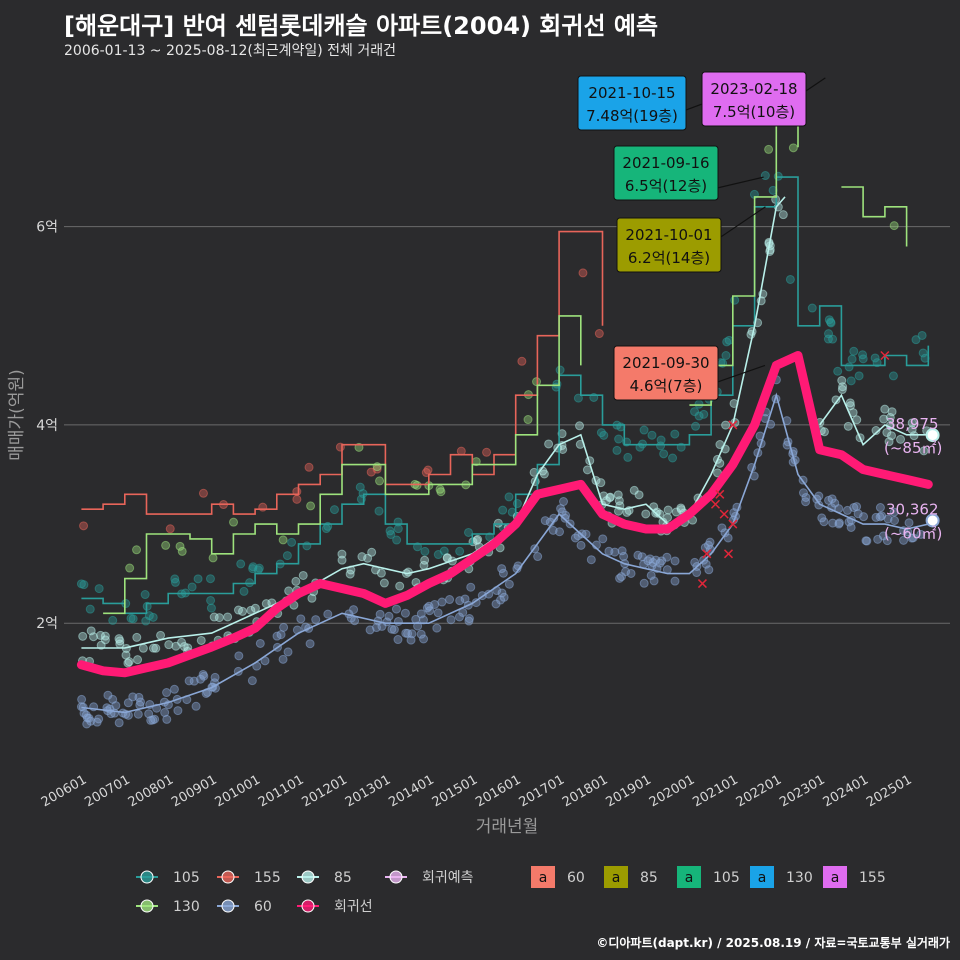 The image size is (960, 960). I want to click on forecast-points: 38,975 (~85㎡) 30,362 (~60㎡), so click(913, 478).